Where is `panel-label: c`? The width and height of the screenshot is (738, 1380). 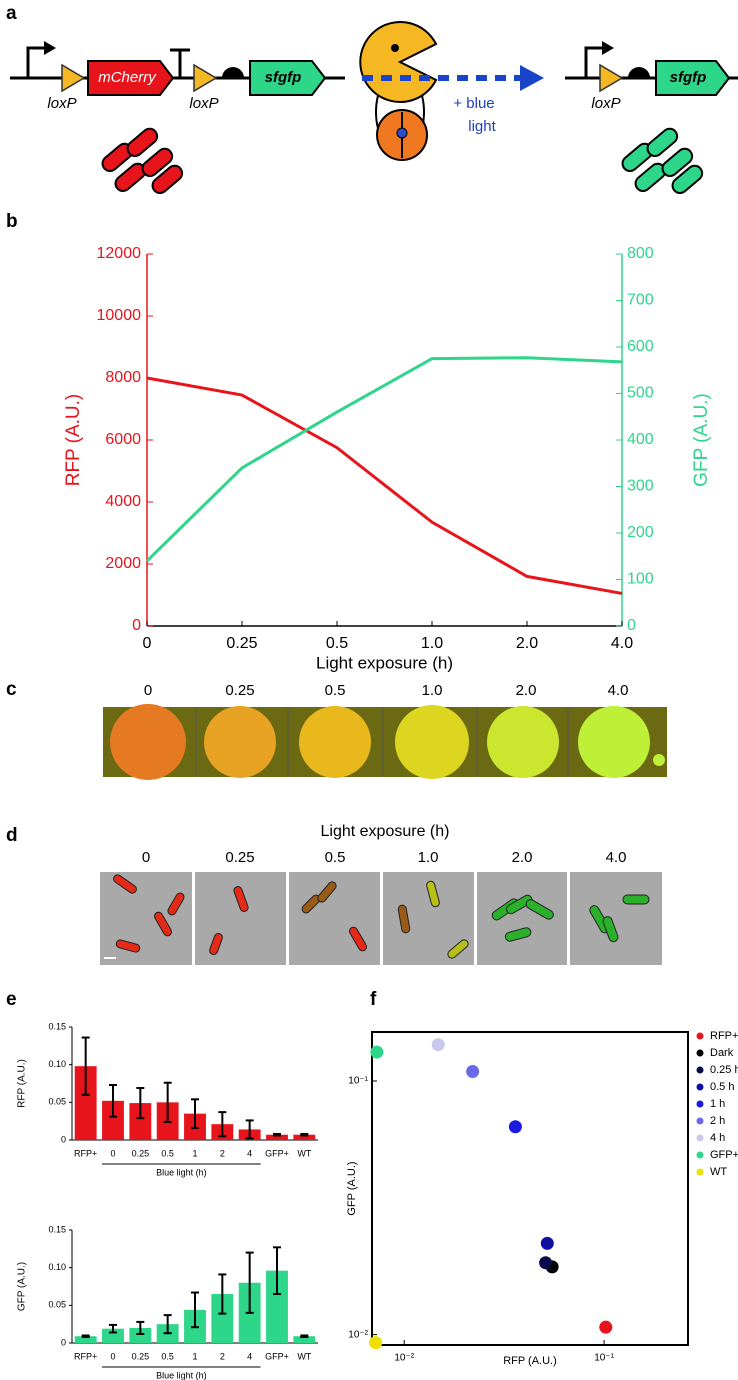 panel-label: c is located at coordinates (11, 689).